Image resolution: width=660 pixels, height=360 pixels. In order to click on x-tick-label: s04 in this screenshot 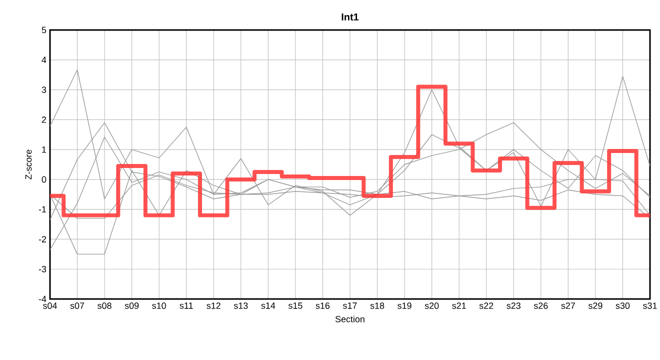, I will do `click(50, 305)`.